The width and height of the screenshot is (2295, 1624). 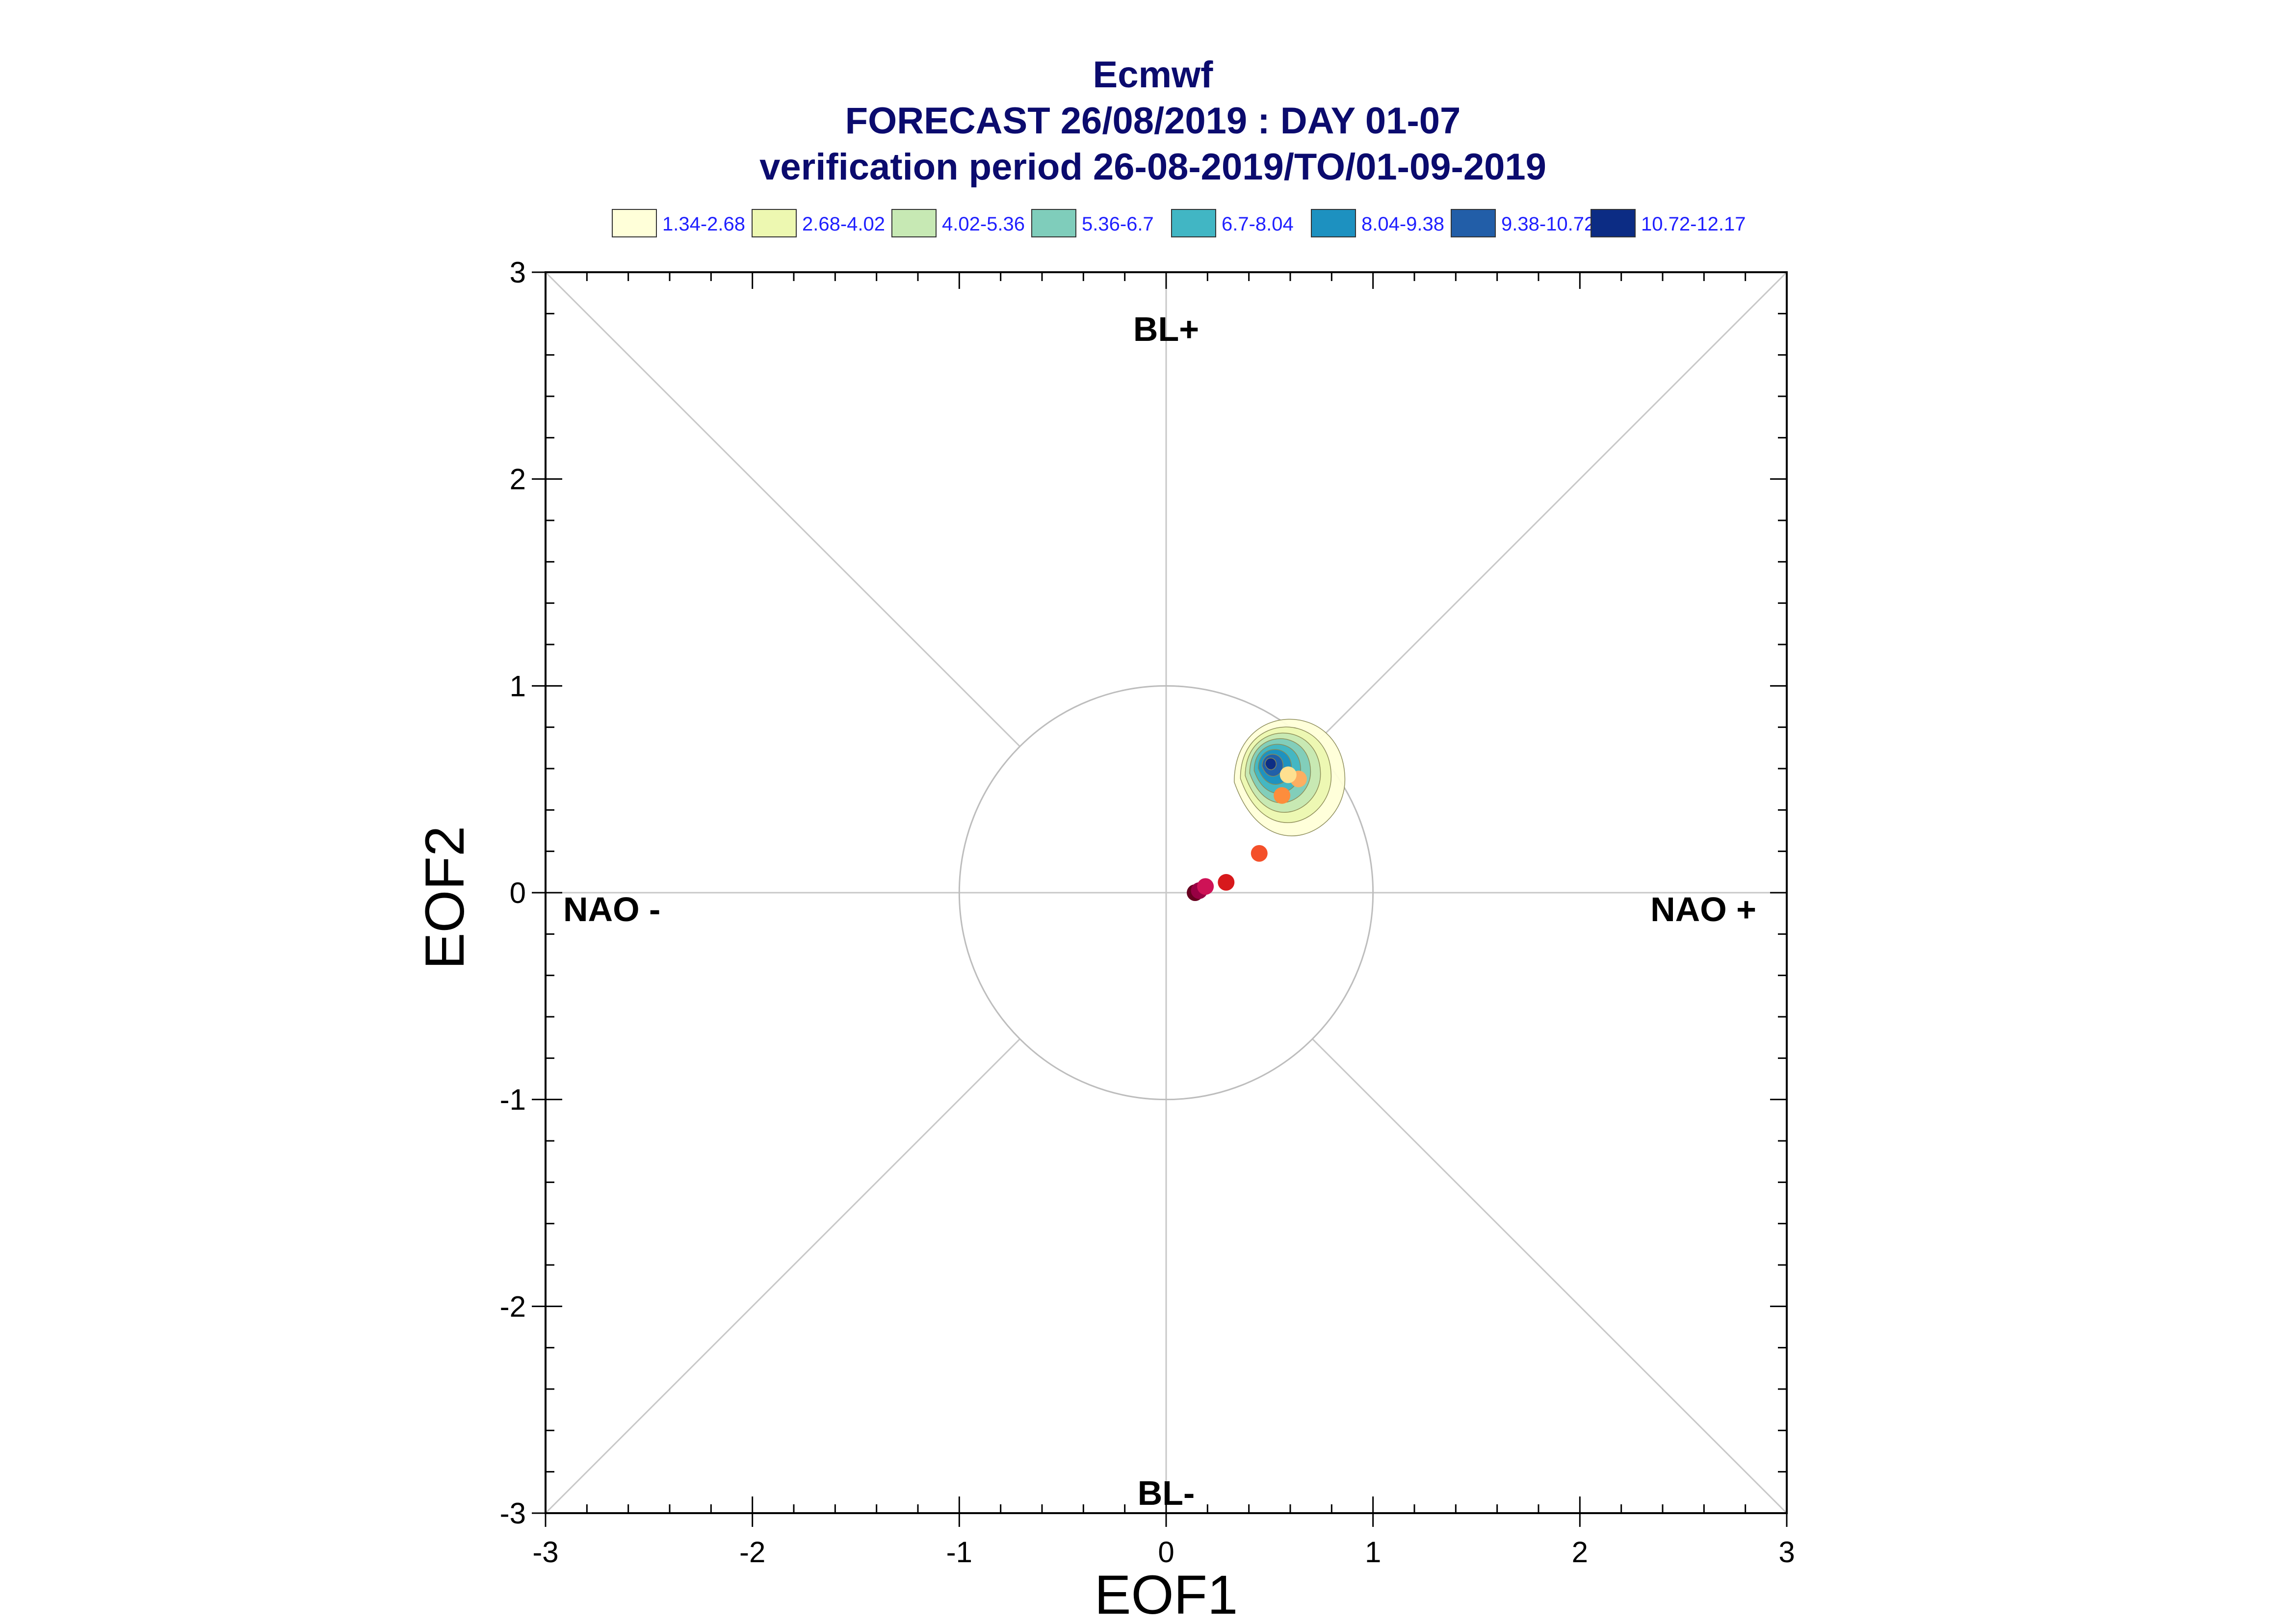 I want to click on x-tick-label: 0, so click(x=1166, y=1552).